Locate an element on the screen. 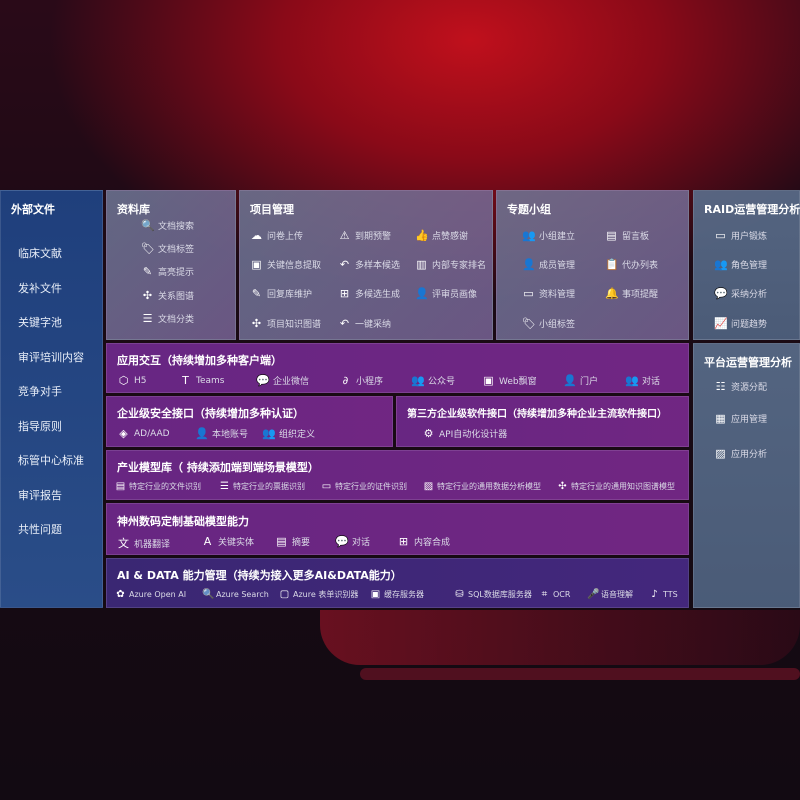 This screenshot has width=800, height=800. item-label: 文档标签 is located at coordinates (176, 250).